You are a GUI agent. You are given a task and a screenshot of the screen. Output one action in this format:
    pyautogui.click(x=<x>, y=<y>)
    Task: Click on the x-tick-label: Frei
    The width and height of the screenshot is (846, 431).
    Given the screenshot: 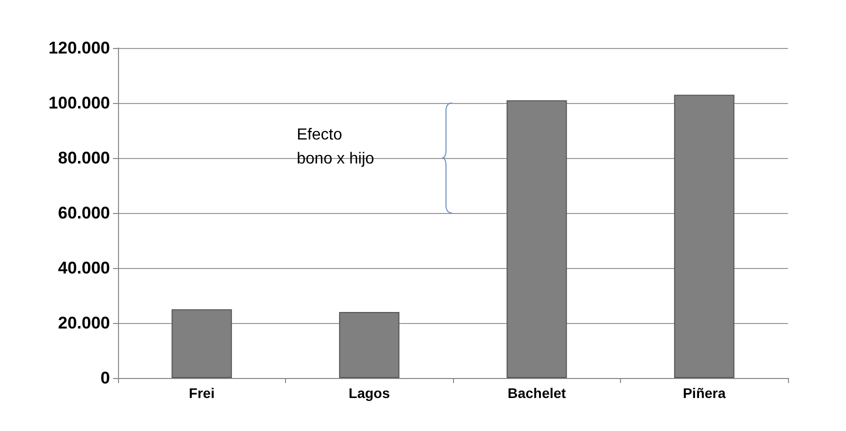 What is the action you would take?
    pyautogui.click(x=201, y=393)
    